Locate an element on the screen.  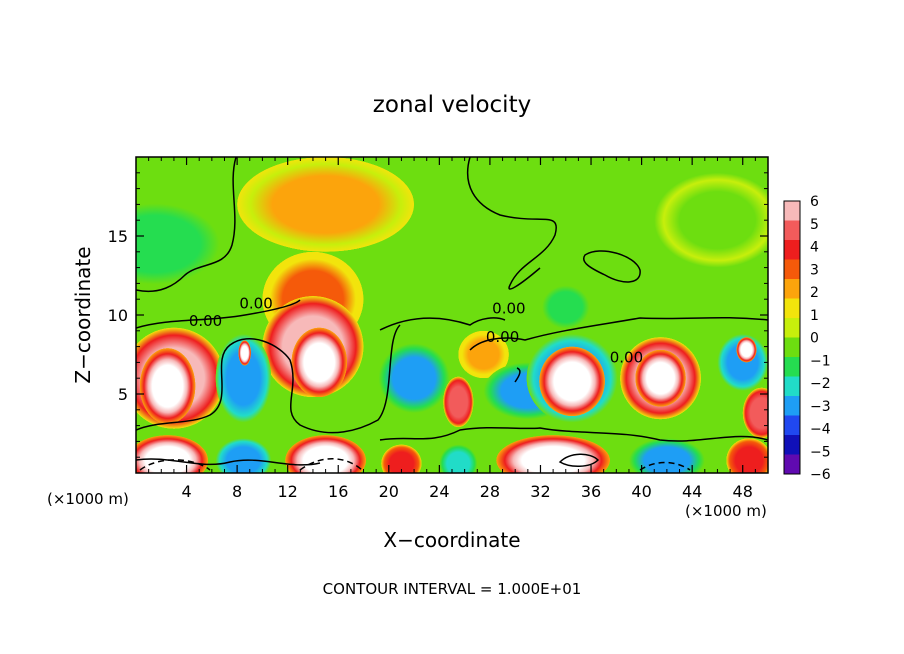
colorbar-tick-label: 6 is located at coordinates (814, 202).